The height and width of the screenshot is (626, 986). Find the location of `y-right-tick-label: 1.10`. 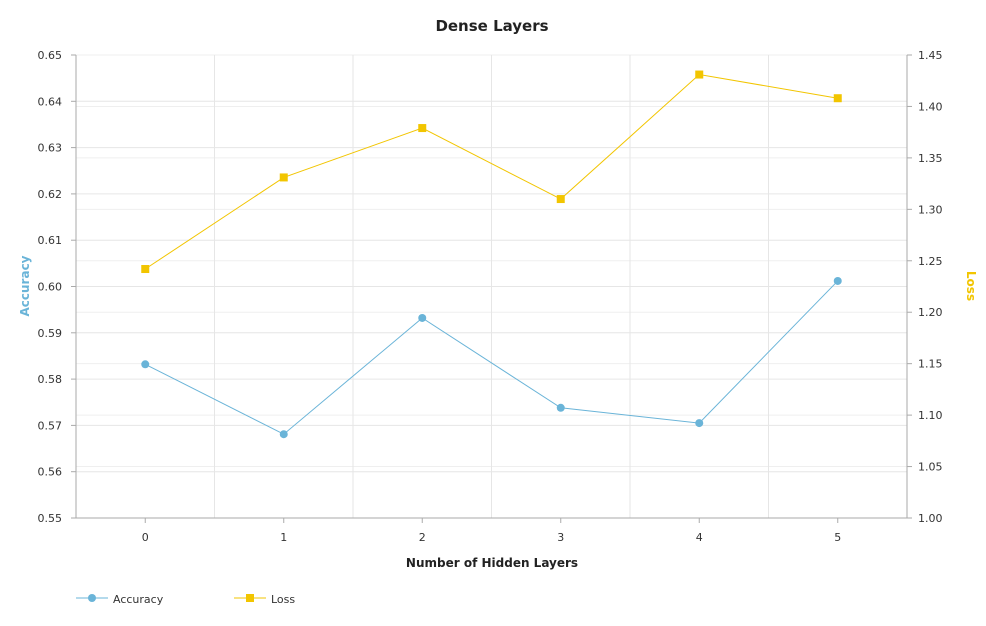

y-right-tick-label: 1.10 is located at coordinates (930, 415).